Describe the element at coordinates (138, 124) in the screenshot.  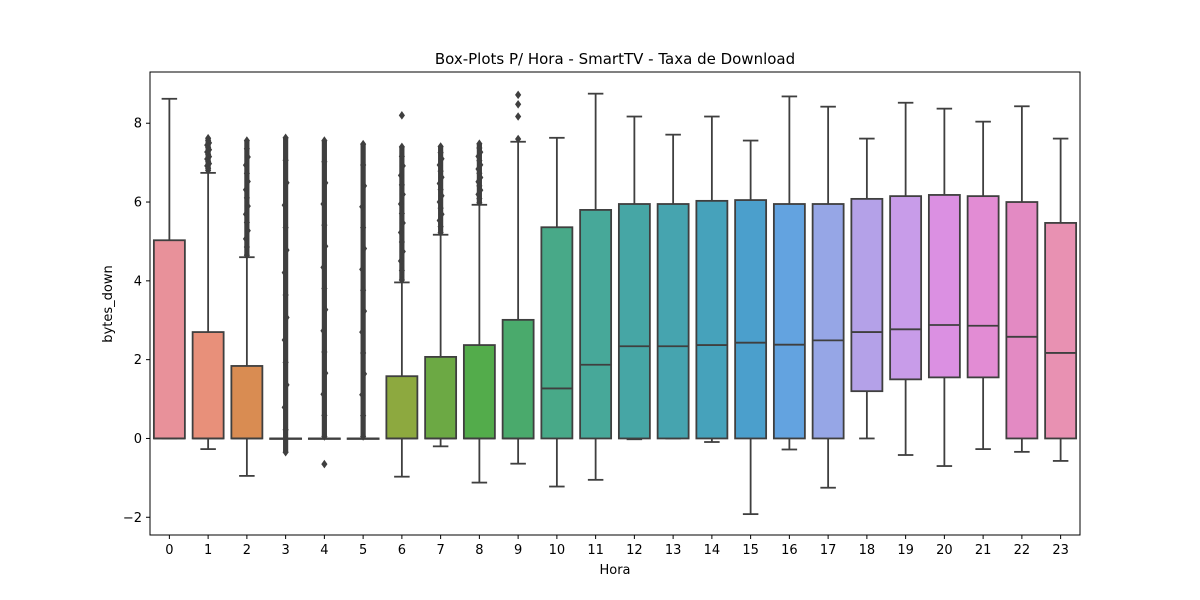
I see `y-tick-label: 8` at that location.